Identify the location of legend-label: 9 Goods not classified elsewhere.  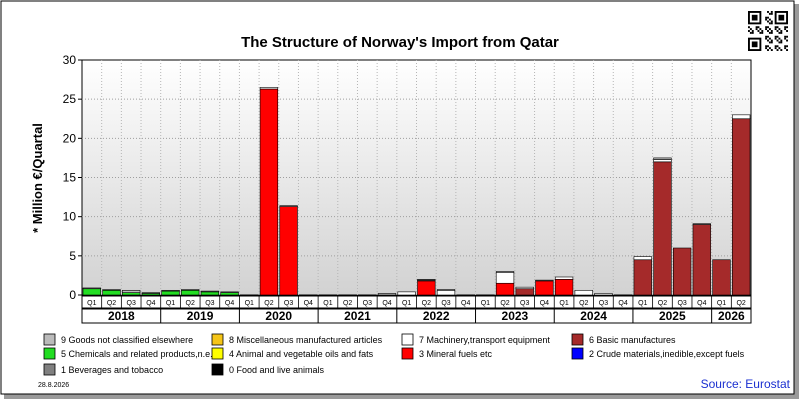
(127, 340).